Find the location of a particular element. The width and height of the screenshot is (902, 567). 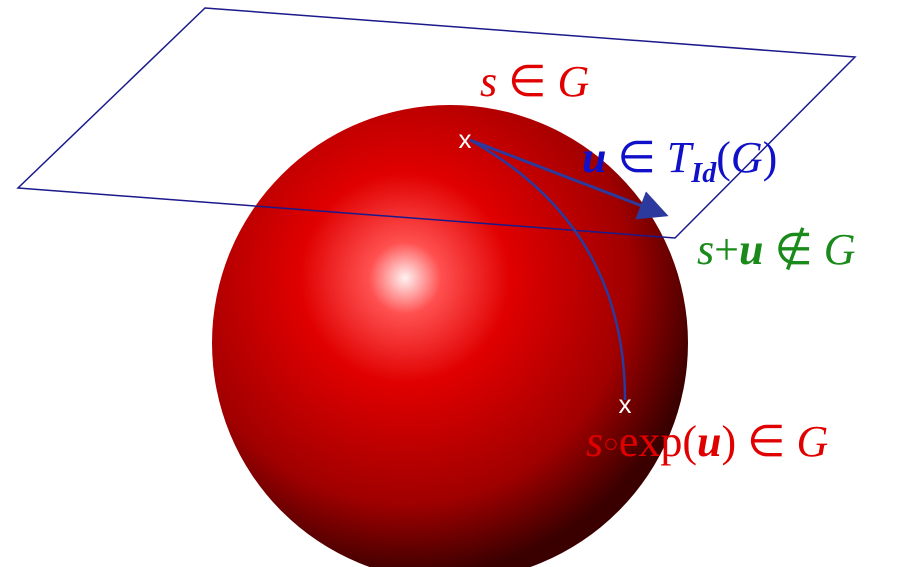

tangent-vector is located at coordinates (569, 179).